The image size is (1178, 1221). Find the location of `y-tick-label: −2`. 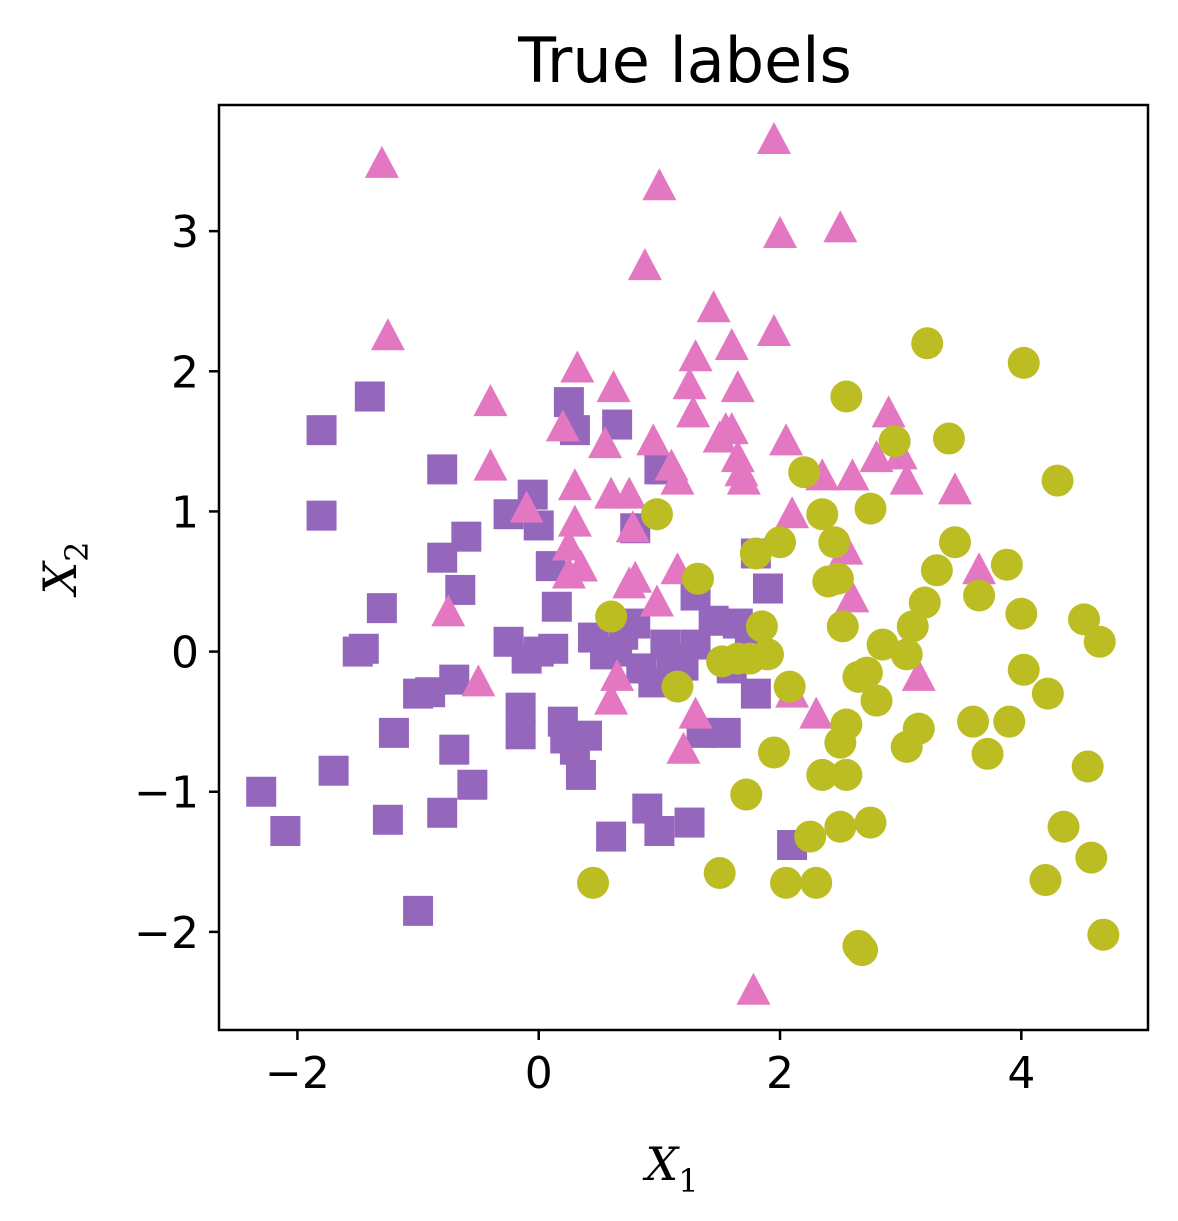

y-tick-label: −2 is located at coordinates (166, 933).